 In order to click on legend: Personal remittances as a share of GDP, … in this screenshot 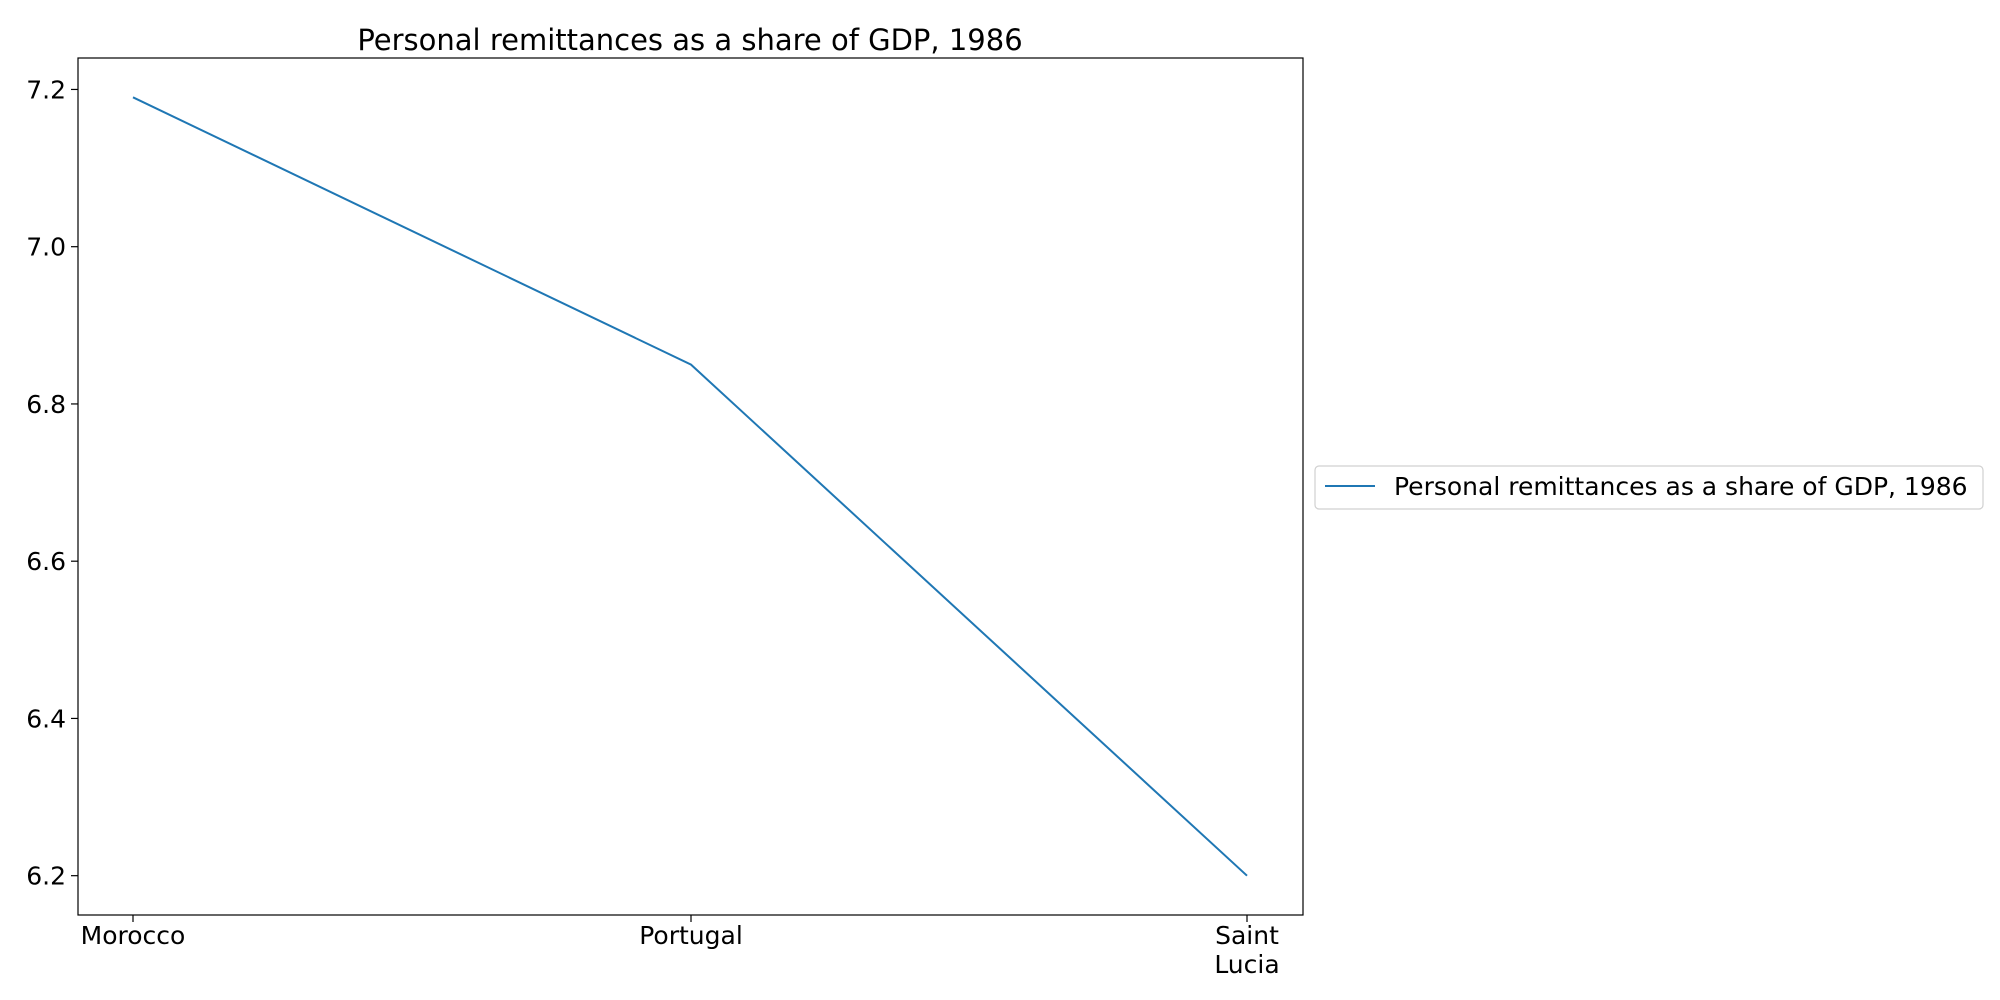, I will do `click(1649, 487)`.